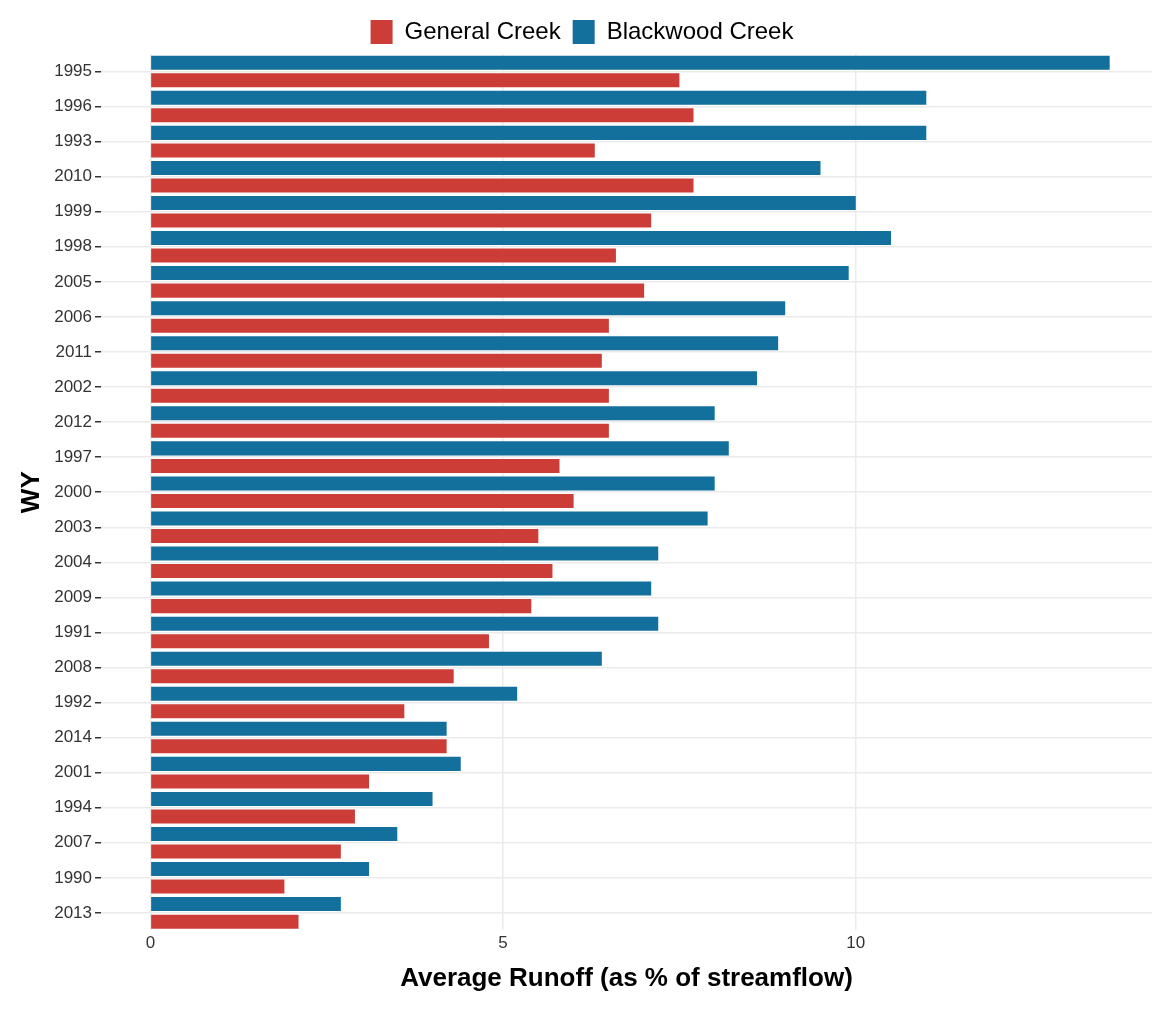 The width and height of the screenshot is (1170, 1010). I want to click on y-tick-label: 1999, so click(73, 211).